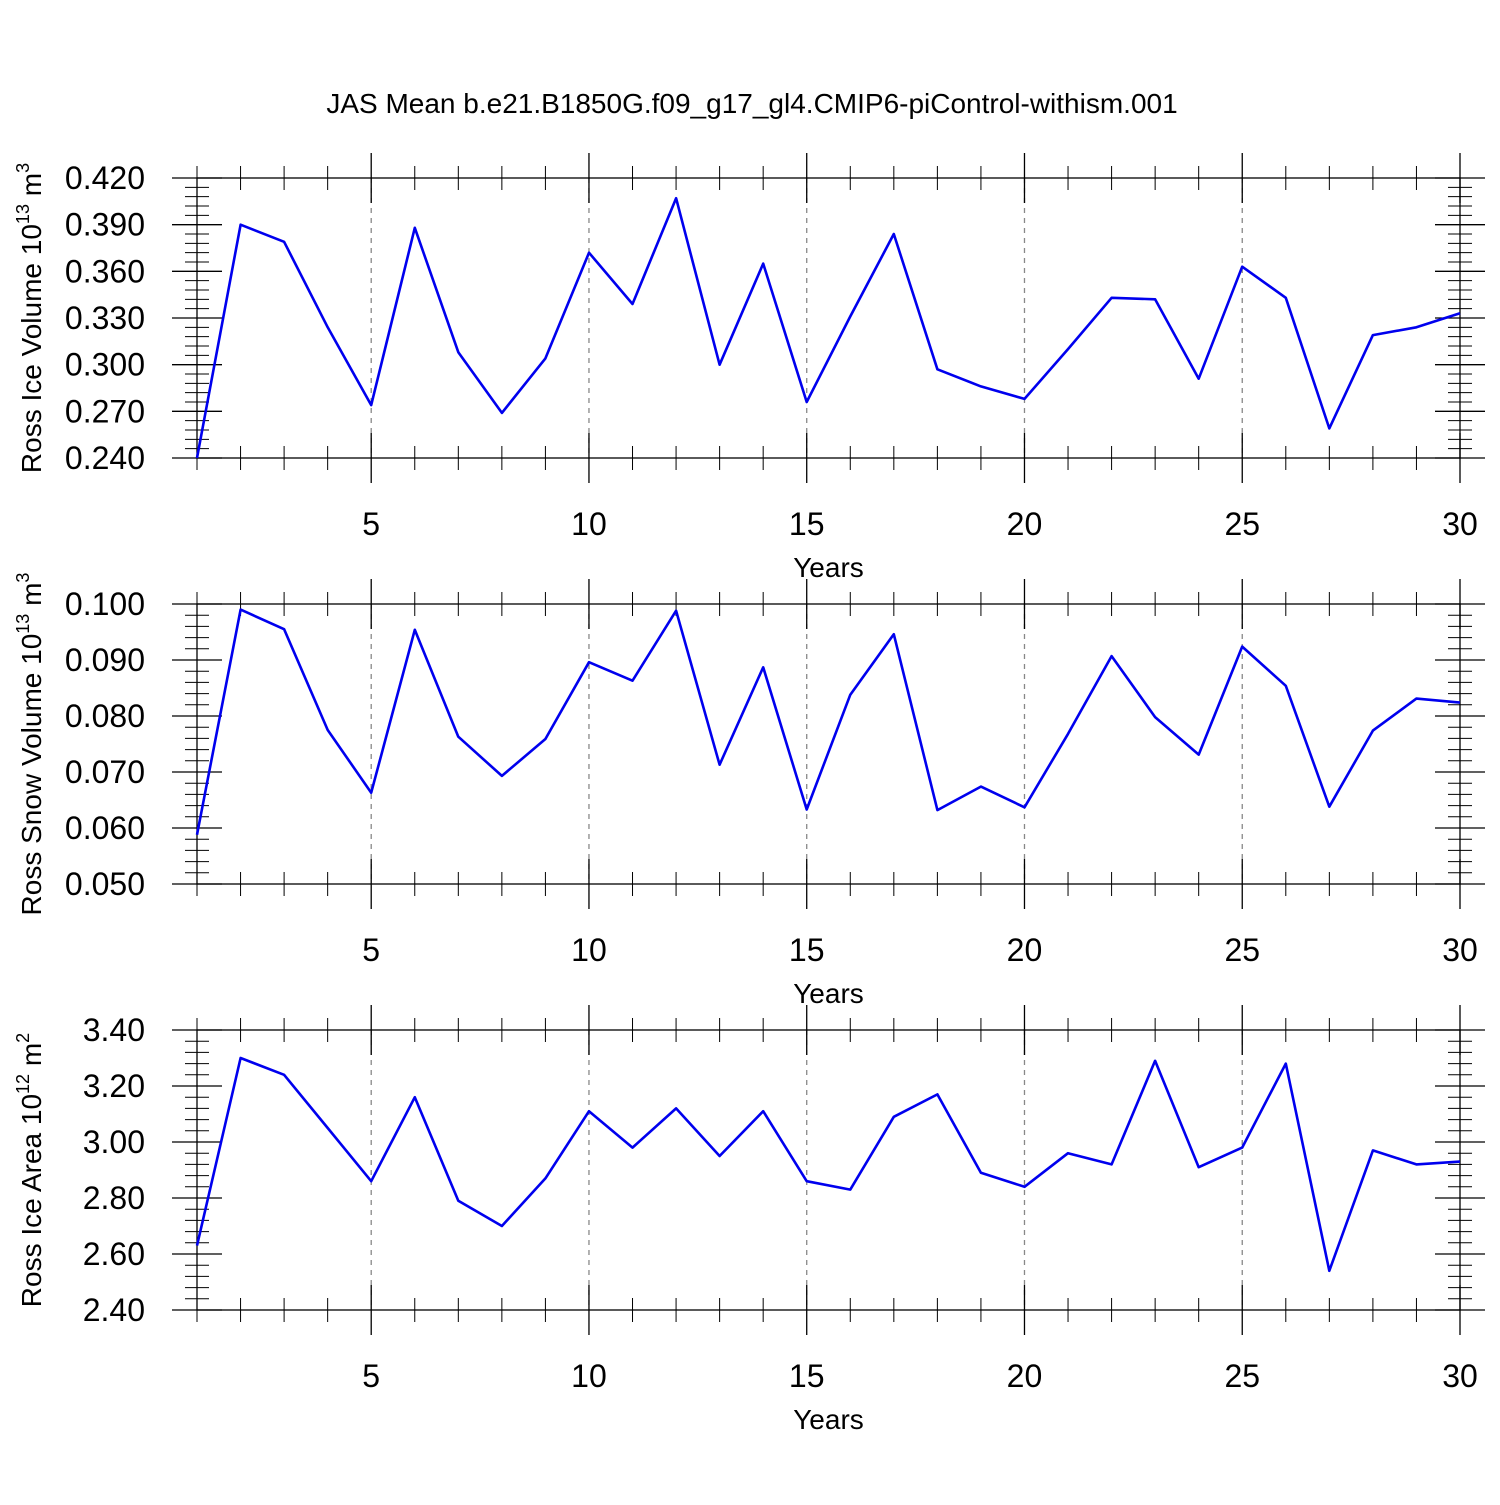 The height and width of the screenshot is (1505, 1500). I want to click on y-tick-label-1: 0.060, so click(105, 828).